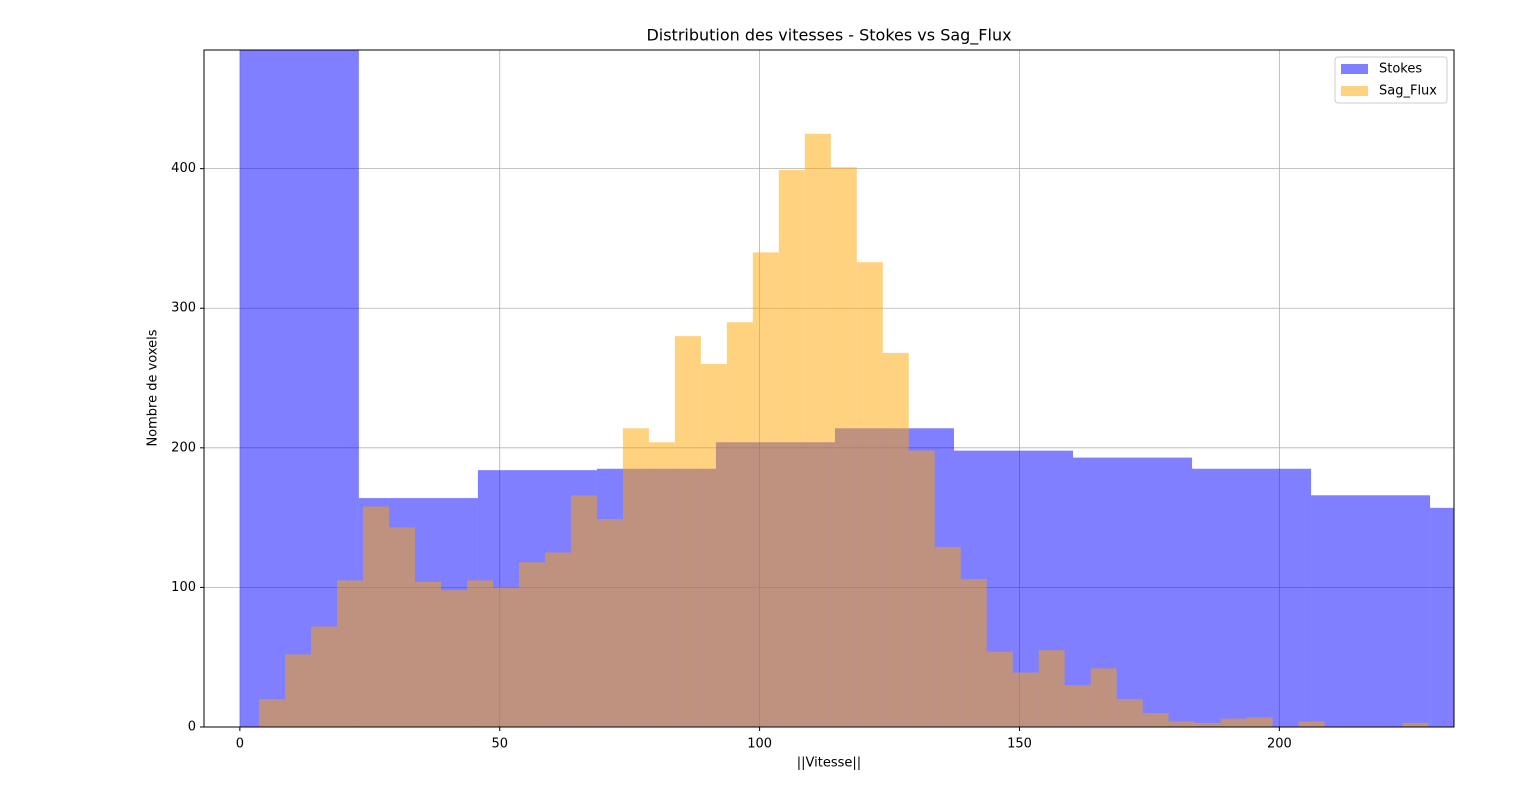 This screenshot has width=1534, height=806. Describe the element at coordinates (759, 744) in the screenshot. I see `x-tick-label: 100` at that location.